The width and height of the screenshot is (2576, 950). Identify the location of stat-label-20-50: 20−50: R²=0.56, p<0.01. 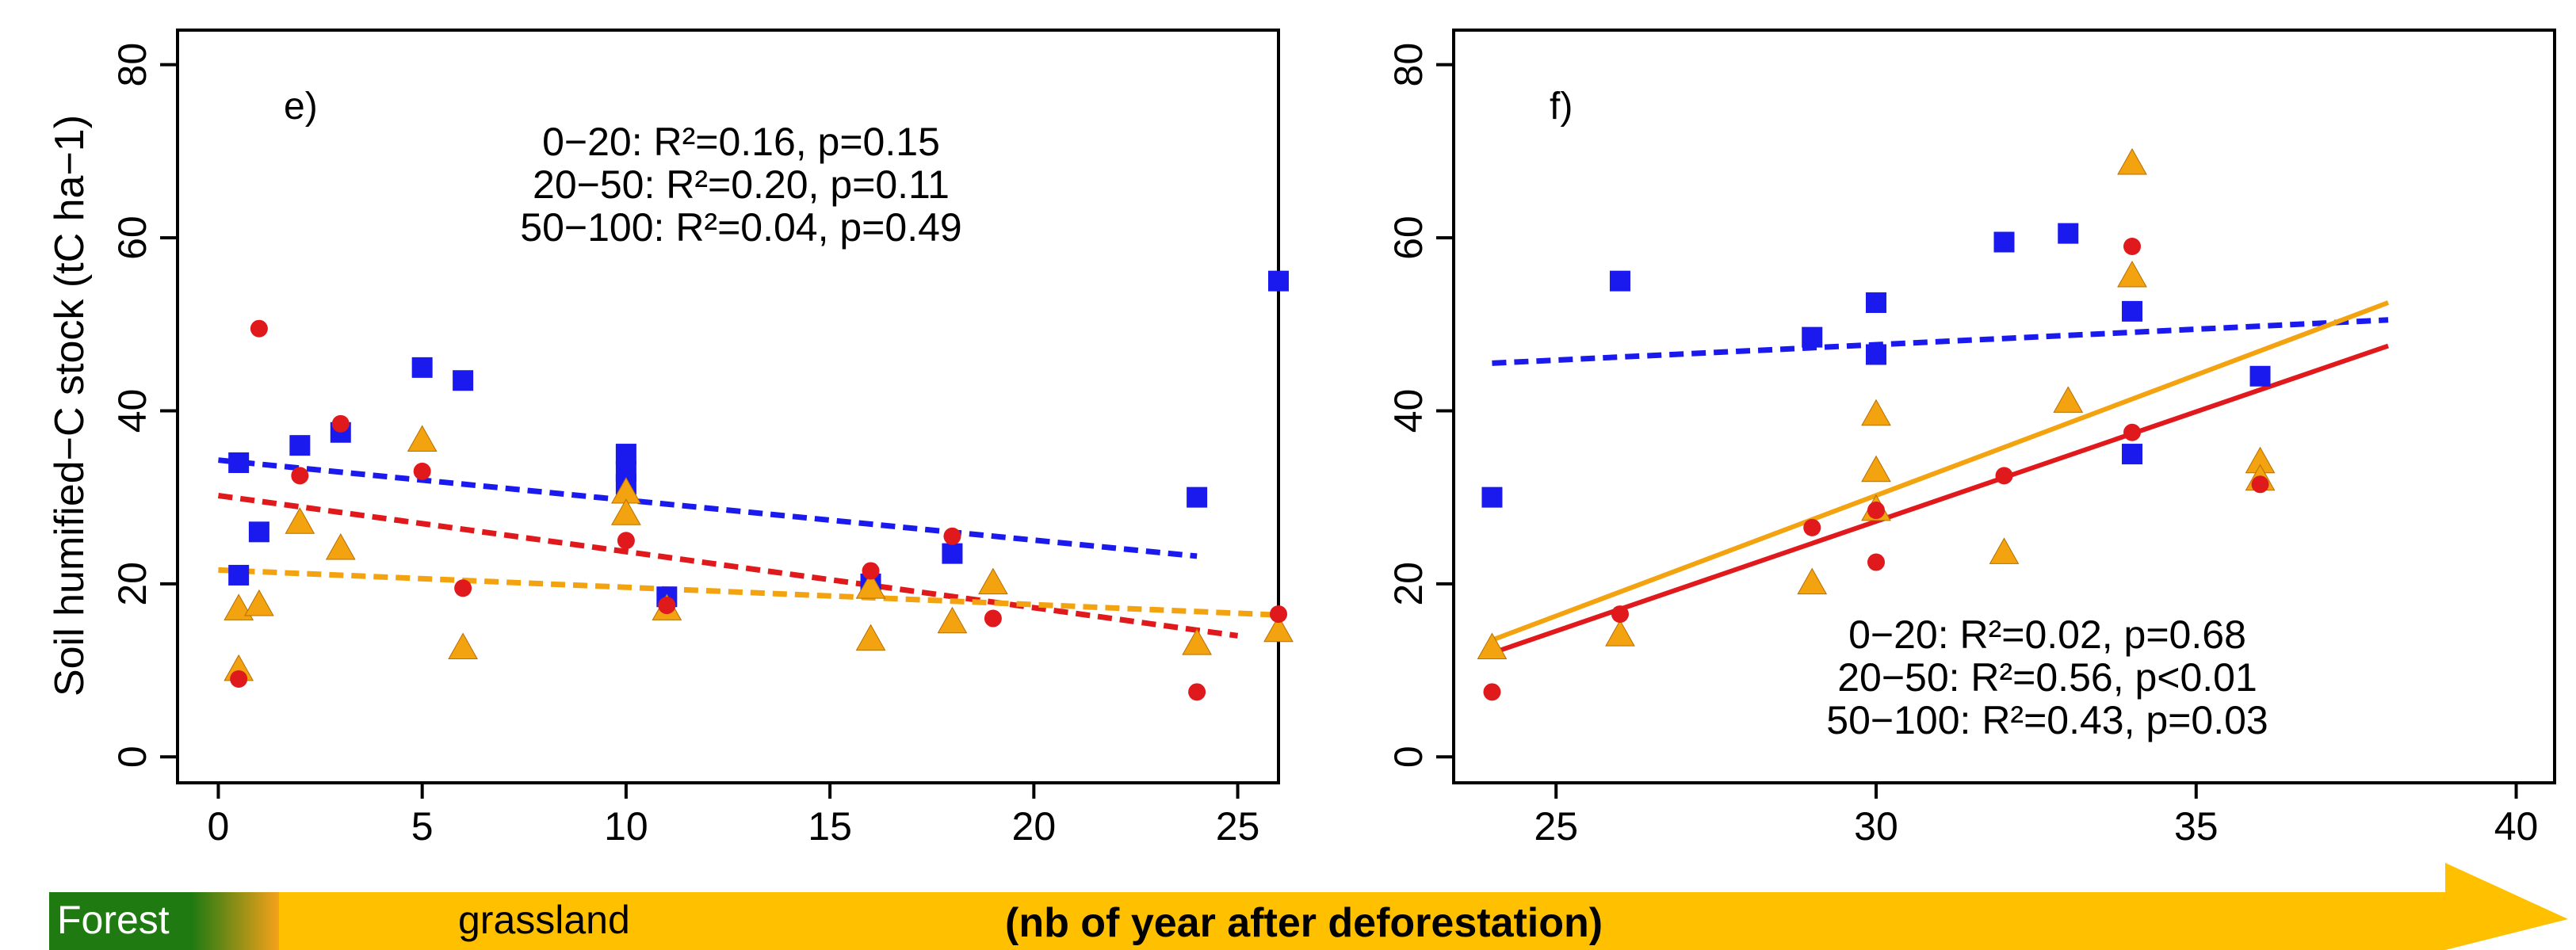
(2047, 678).